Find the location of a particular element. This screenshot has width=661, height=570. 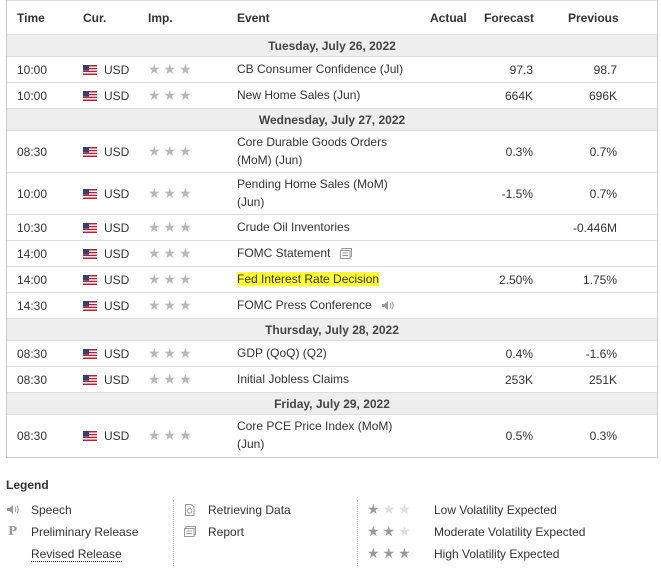

event-forecast: 0.3% is located at coordinates (519, 152).